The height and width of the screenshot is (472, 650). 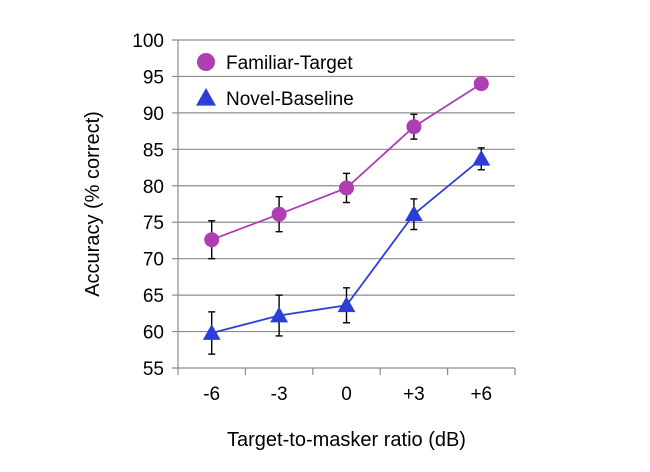 I want to click on y-tick-label-70: 70, so click(x=153, y=260).